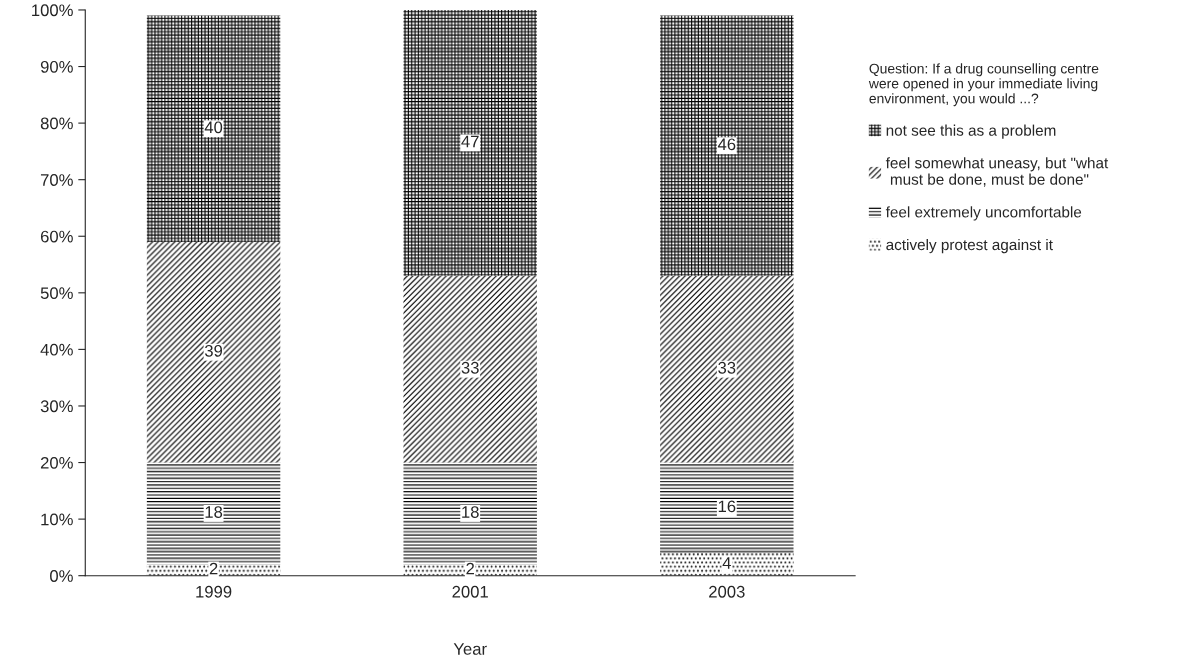  What do you see at coordinates (61, 576) in the screenshot?
I see `y-tick-label: 0%` at bounding box center [61, 576].